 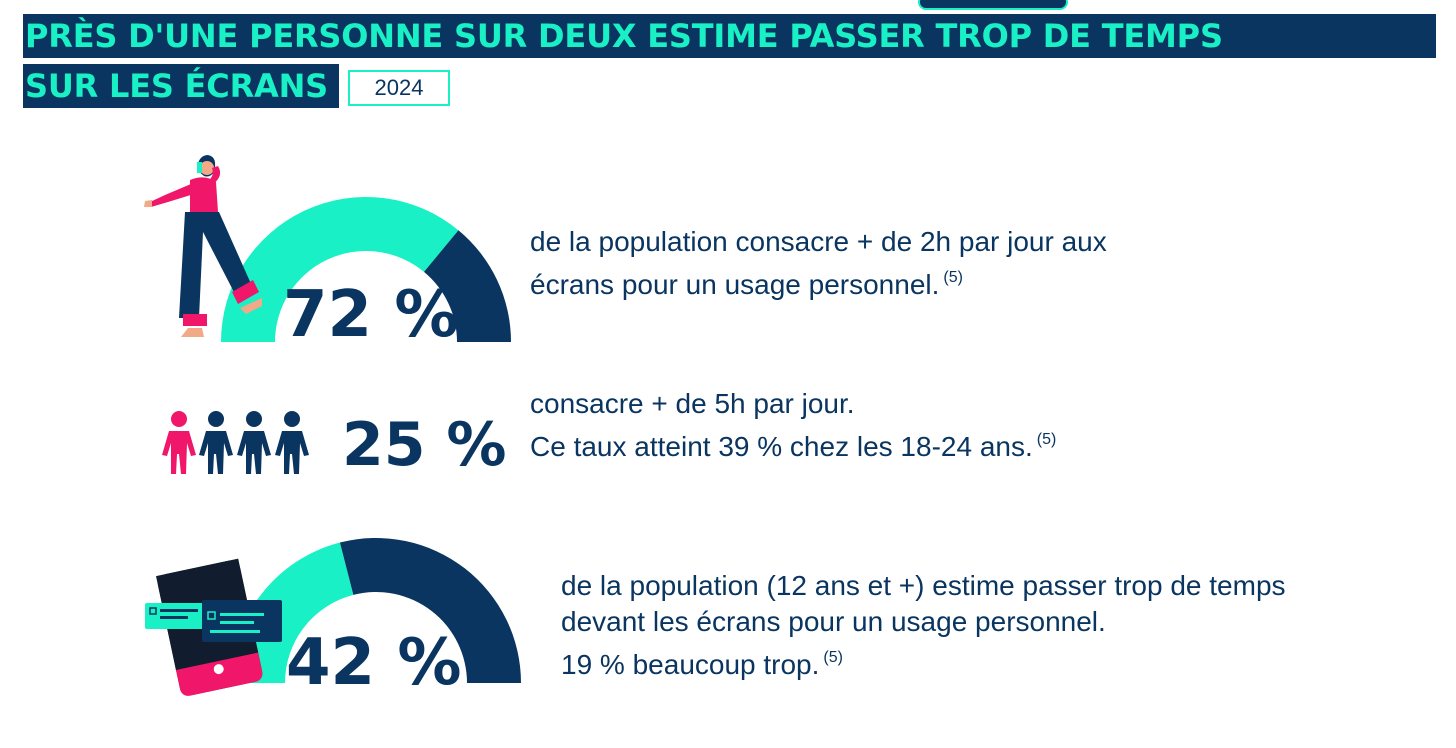 I want to click on stat-value-72: 72 %, so click(x=371, y=315).